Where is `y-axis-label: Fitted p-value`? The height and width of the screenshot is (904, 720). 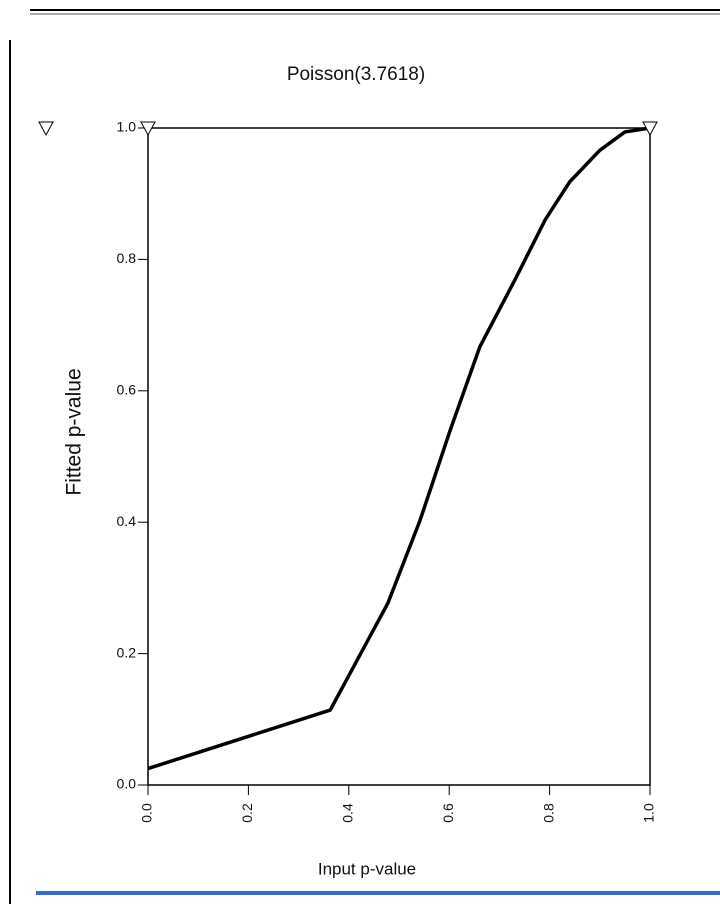 y-axis-label: Fitted p-value is located at coordinates (74, 431).